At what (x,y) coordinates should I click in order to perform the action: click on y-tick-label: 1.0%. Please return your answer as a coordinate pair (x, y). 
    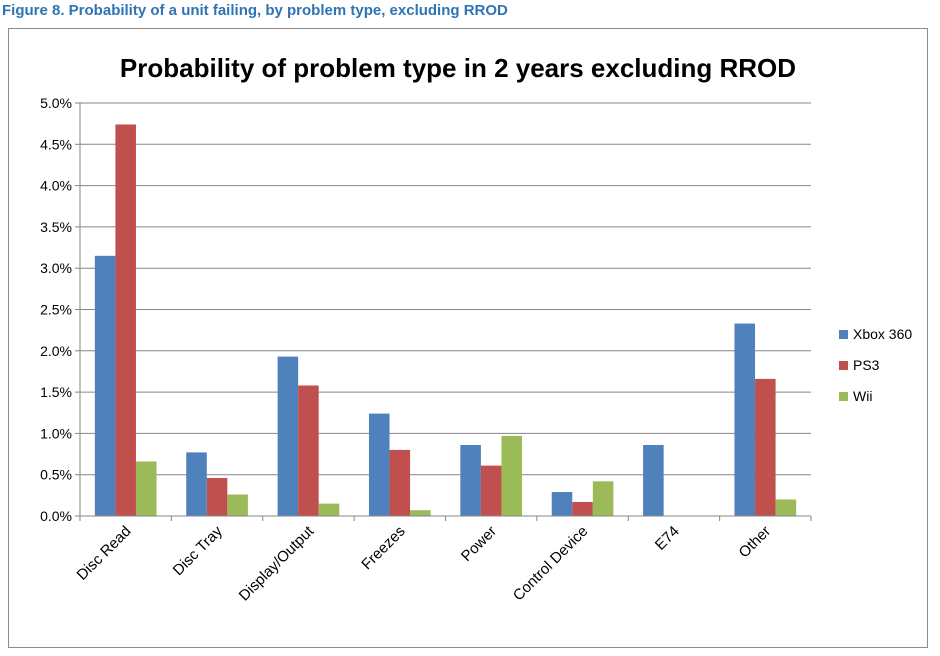
    Looking at the image, I should click on (56, 433).